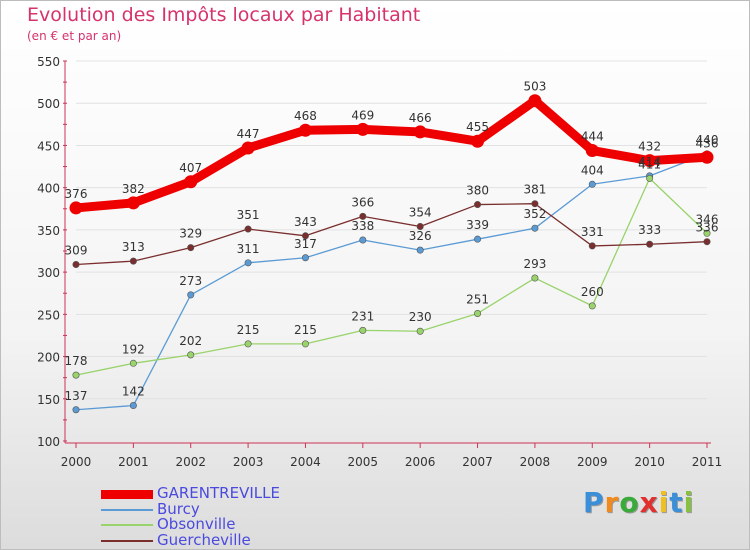 The width and height of the screenshot is (750, 550). What do you see at coordinates (190, 168) in the screenshot?
I see `data-label: 407` at bounding box center [190, 168].